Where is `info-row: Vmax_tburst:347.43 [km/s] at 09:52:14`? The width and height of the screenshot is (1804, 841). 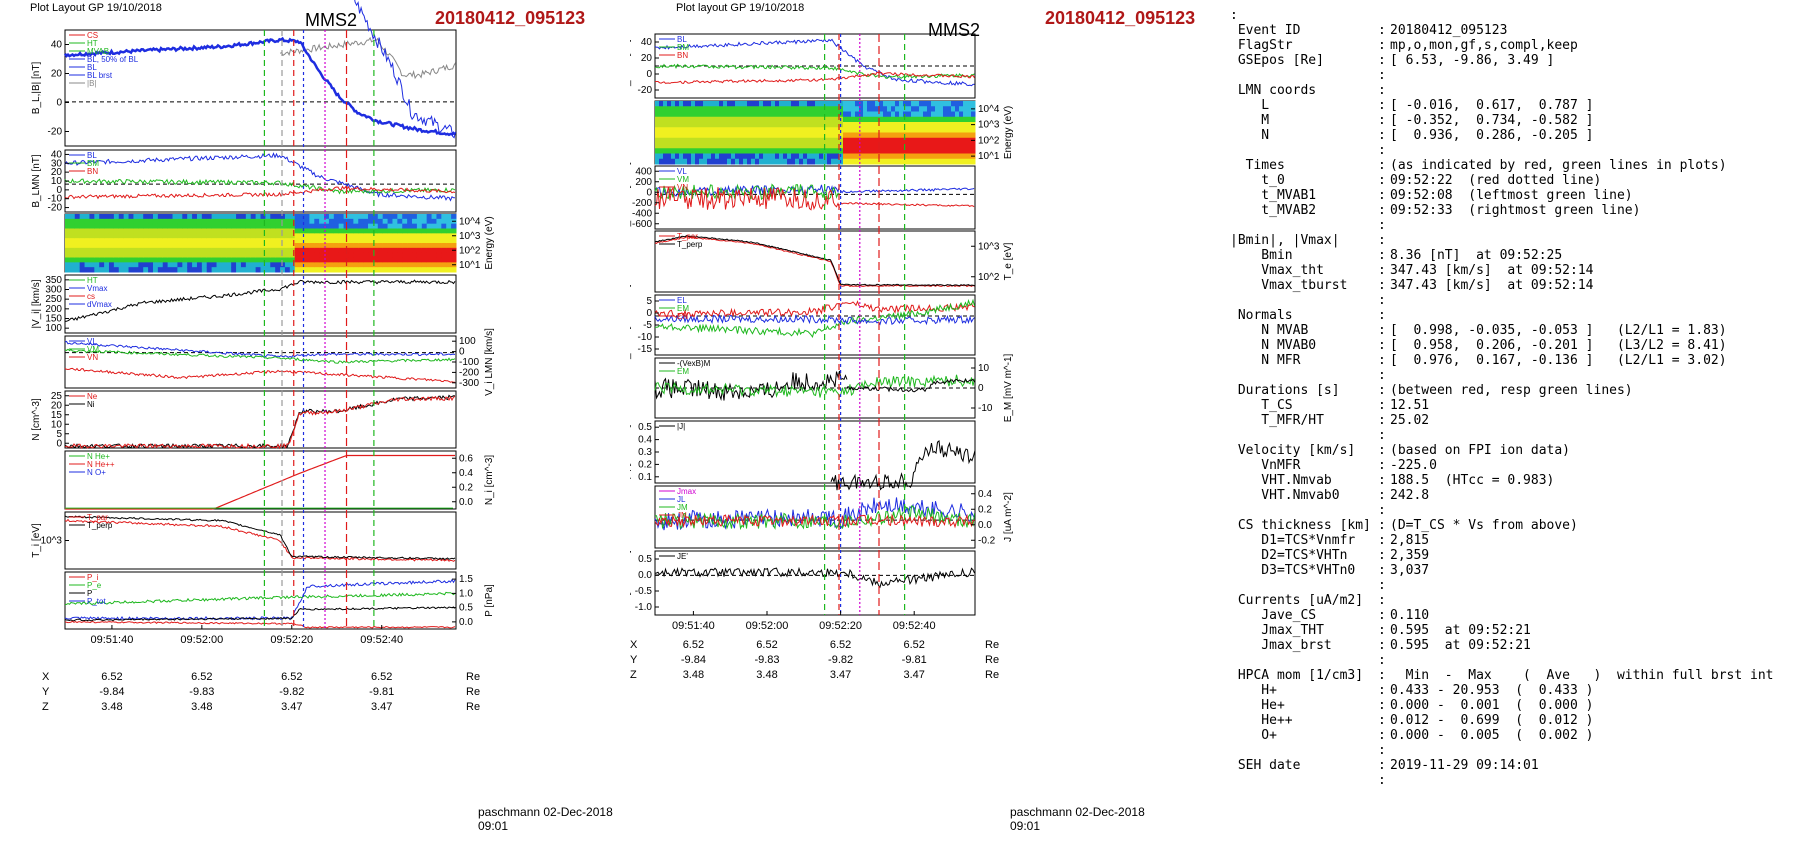
info-row: Vmax_tburst:347.43 [km/s] at 09:52:14 is located at coordinates (1515, 285).